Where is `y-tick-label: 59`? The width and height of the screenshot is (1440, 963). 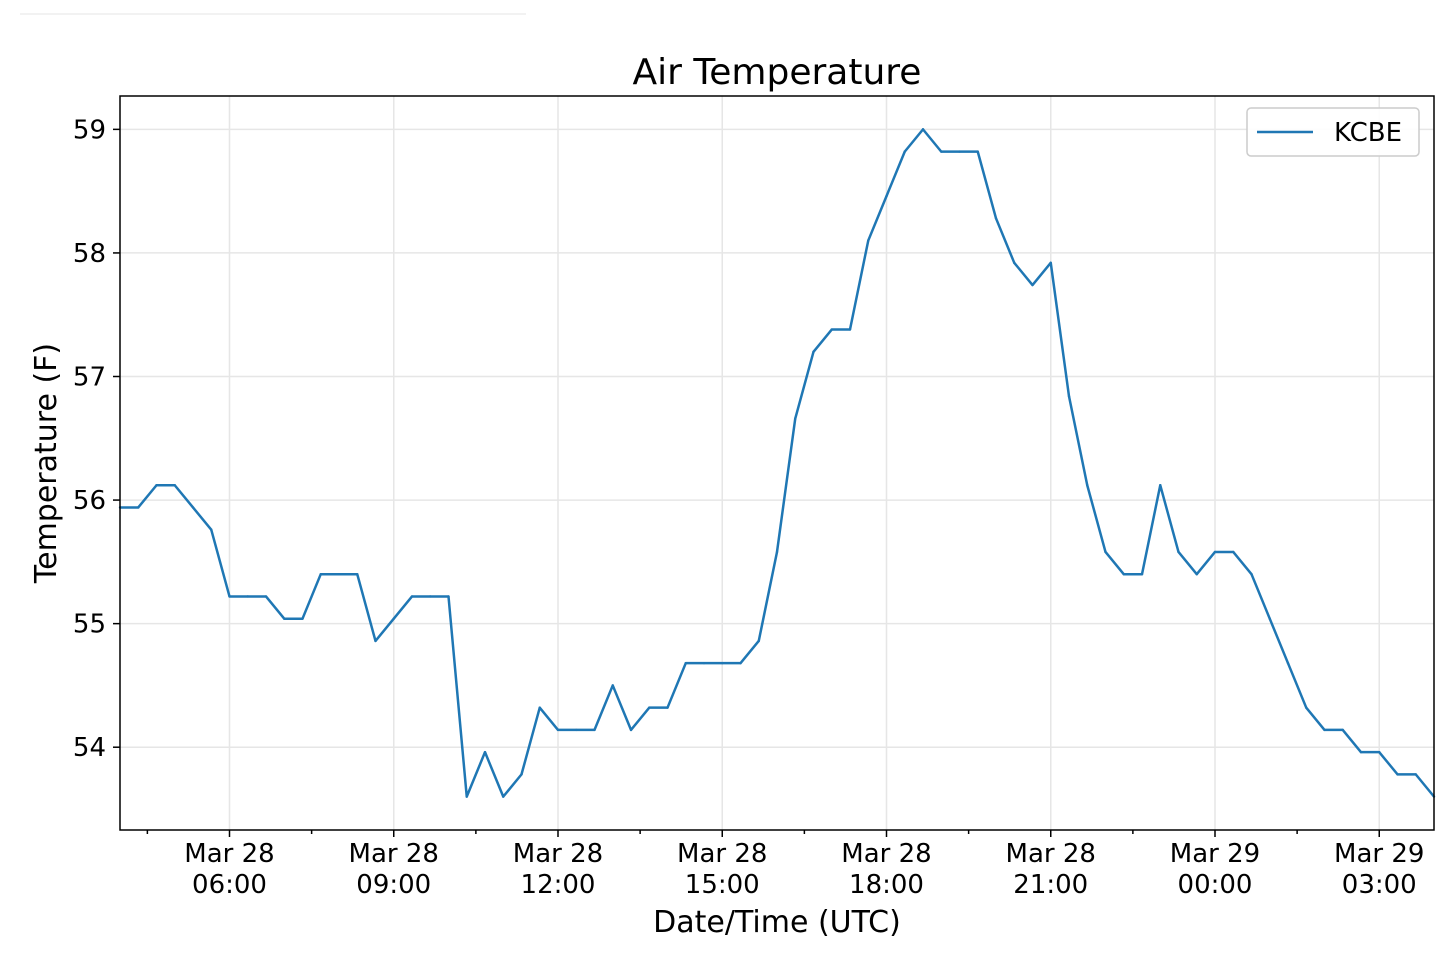 y-tick-label: 59 is located at coordinates (89, 130).